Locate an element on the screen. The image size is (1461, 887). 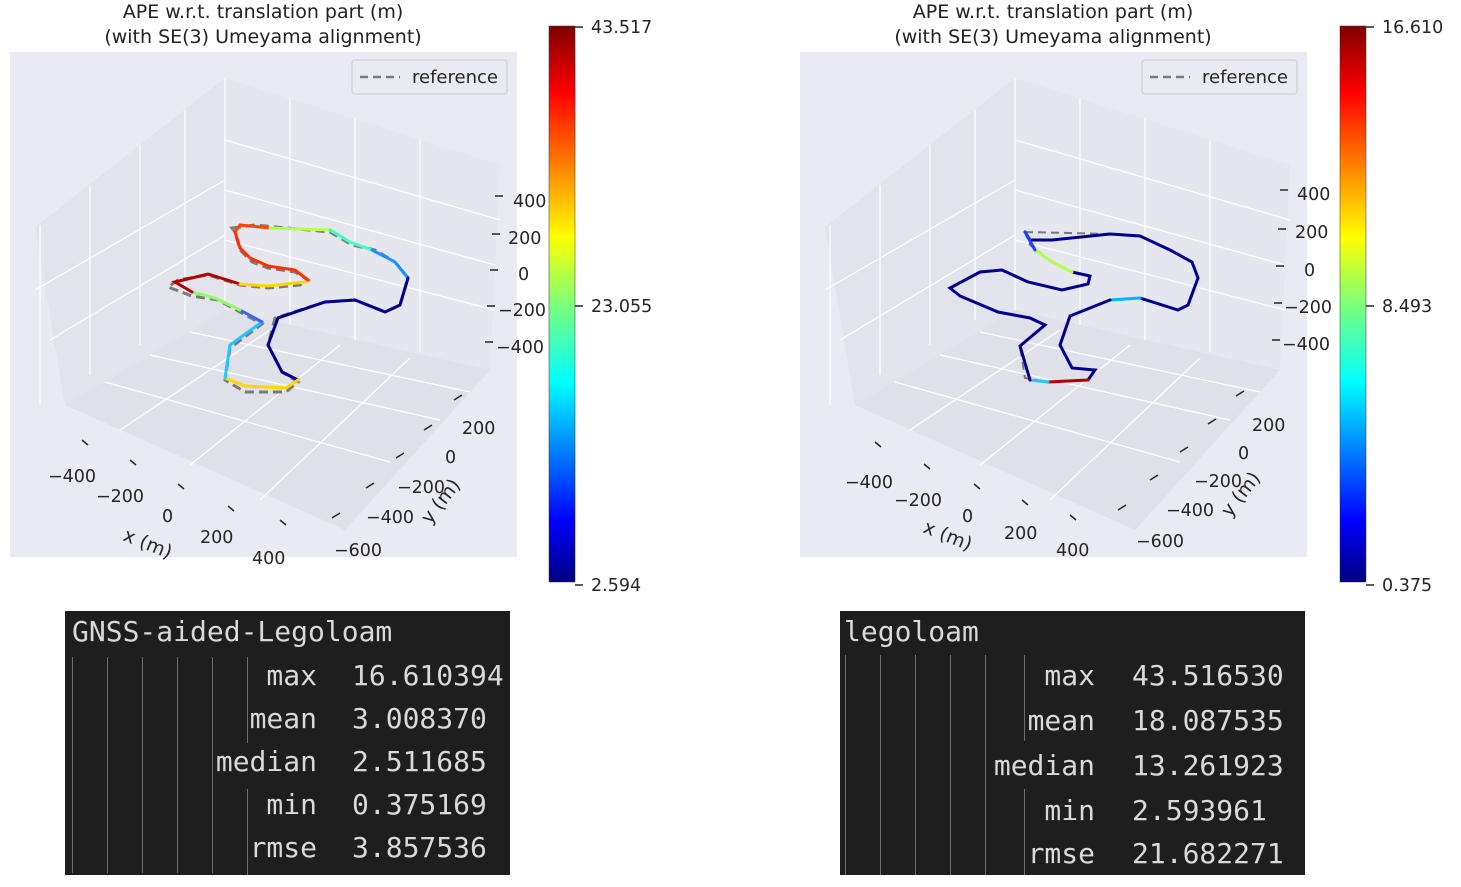
stat-value-mean: 3.008370 is located at coordinates (419, 718).